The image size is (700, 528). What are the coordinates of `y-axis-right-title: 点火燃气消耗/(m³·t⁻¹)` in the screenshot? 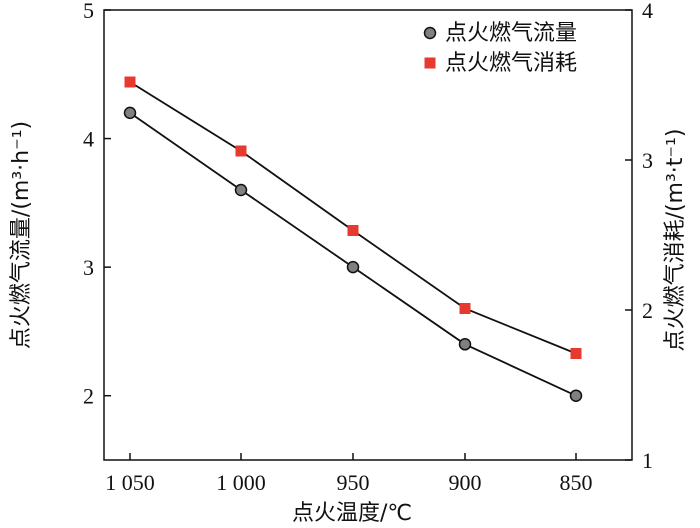 It's located at (675, 240).